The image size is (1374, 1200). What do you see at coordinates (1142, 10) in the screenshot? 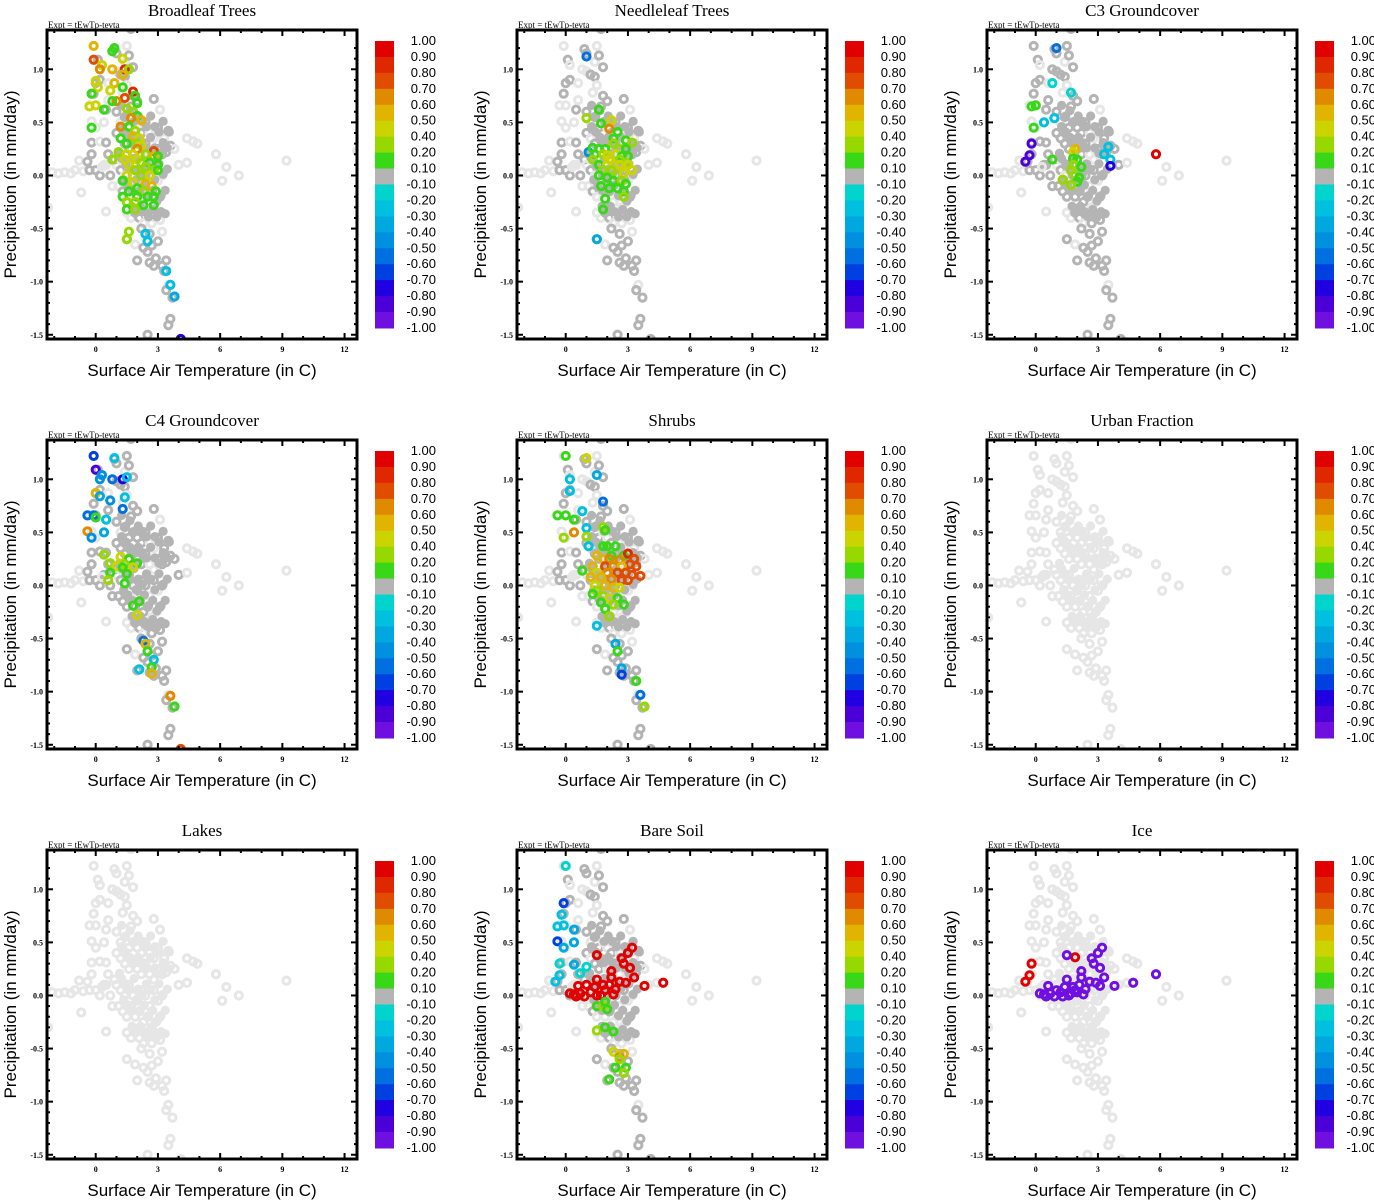
I see `panel-title: C3 Groundcover` at bounding box center [1142, 10].